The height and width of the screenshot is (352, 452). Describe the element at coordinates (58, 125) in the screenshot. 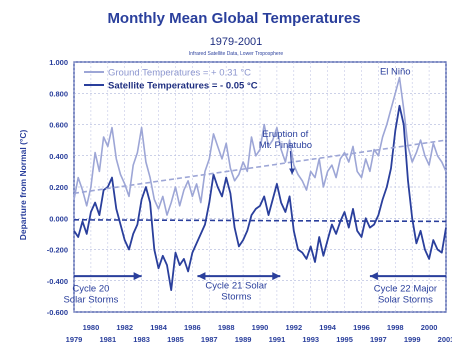

I see `y-tick-label: 0.600` at that location.